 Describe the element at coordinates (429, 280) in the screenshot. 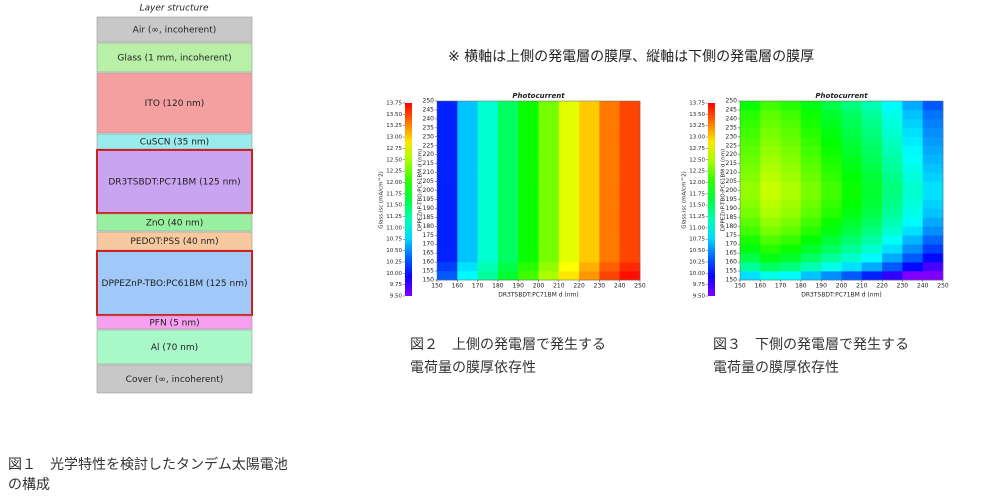

I see `y-tick-label: 150` at that location.